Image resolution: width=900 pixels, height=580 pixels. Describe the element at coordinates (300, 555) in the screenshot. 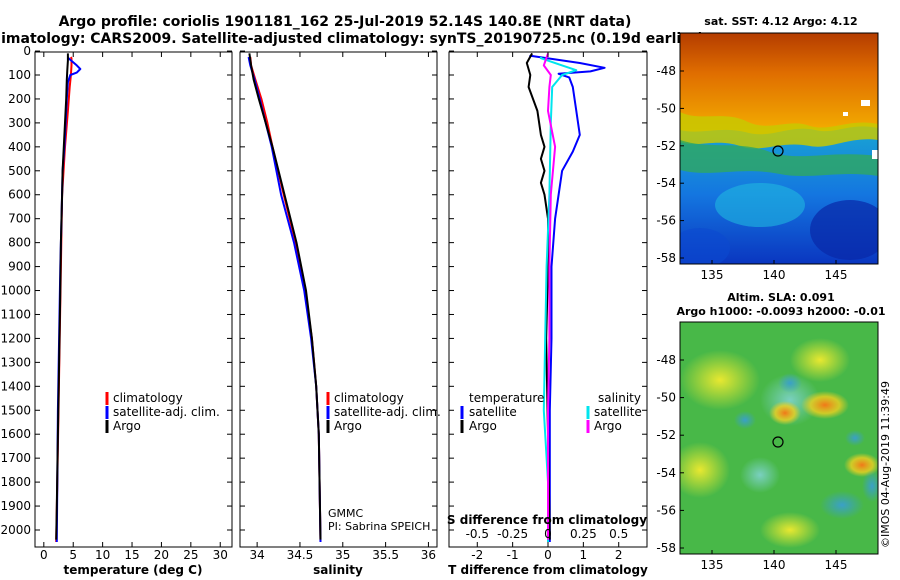

I see `sal-xtick-label: 34.5` at that location.